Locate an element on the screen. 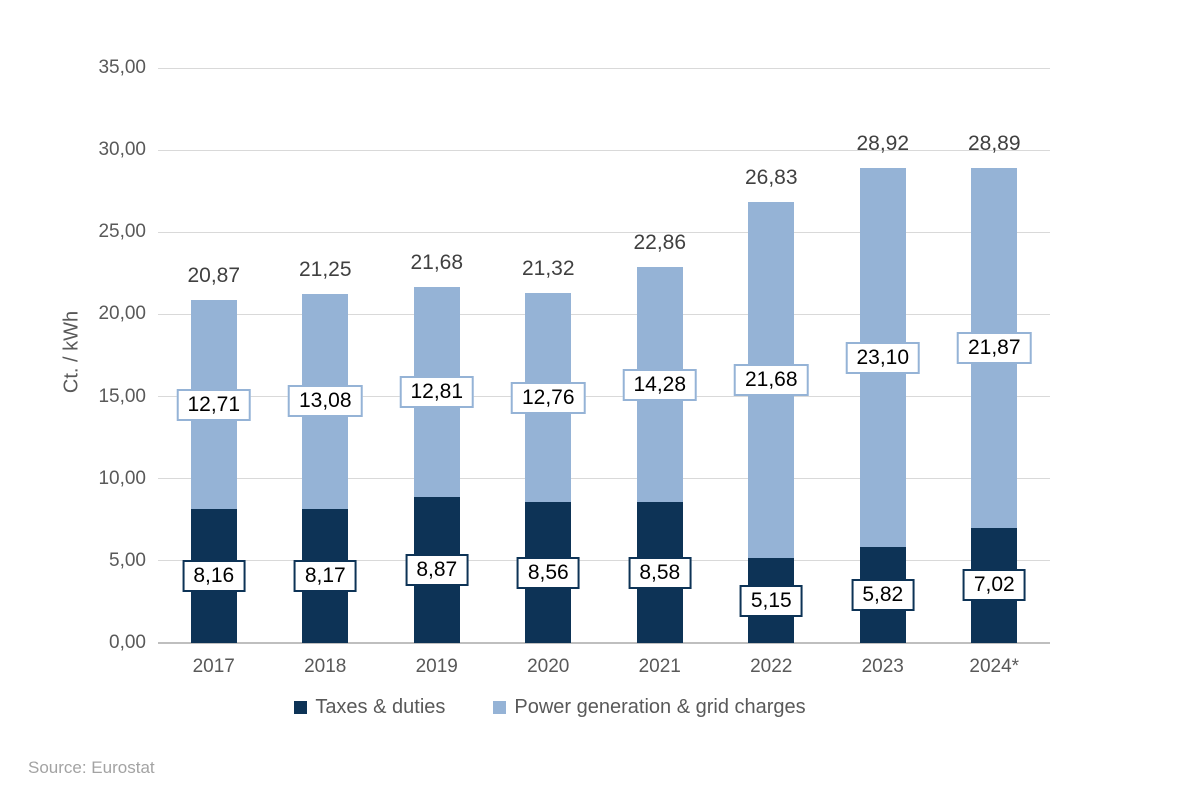  value-label-power-generation-grid-charges-2017: 12,71 is located at coordinates (214, 404).